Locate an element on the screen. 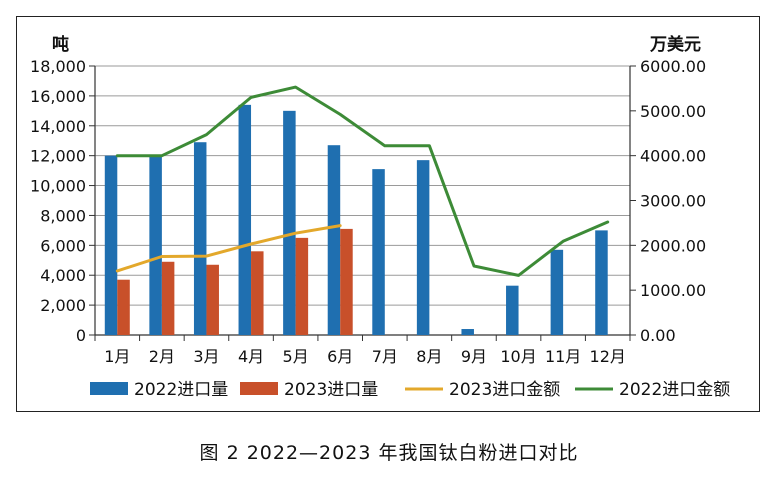 This screenshot has height=477, width=778. right-tick-label: 1000.00 is located at coordinates (673, 290).